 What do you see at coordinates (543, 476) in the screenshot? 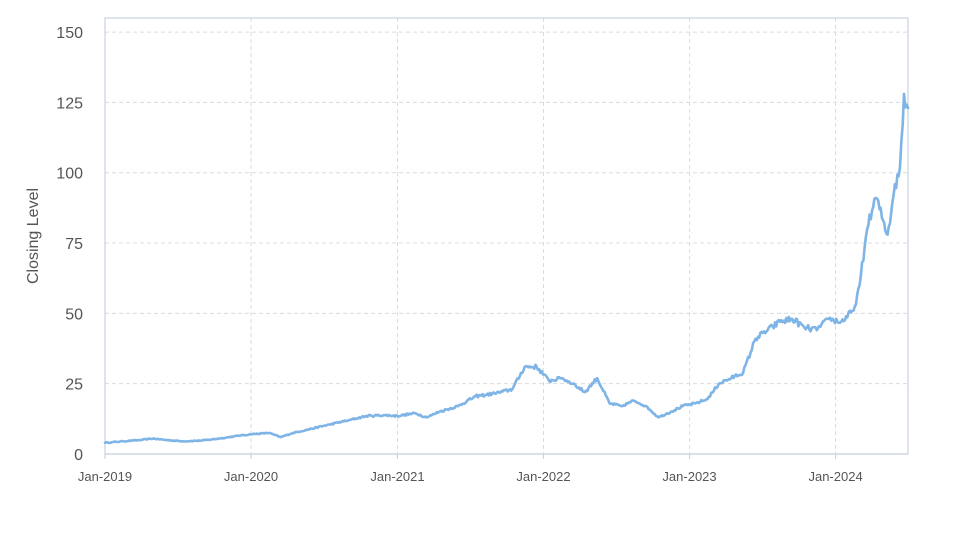
I see `x-tick-label: Jan-2022` at bounding box center [543, 476].